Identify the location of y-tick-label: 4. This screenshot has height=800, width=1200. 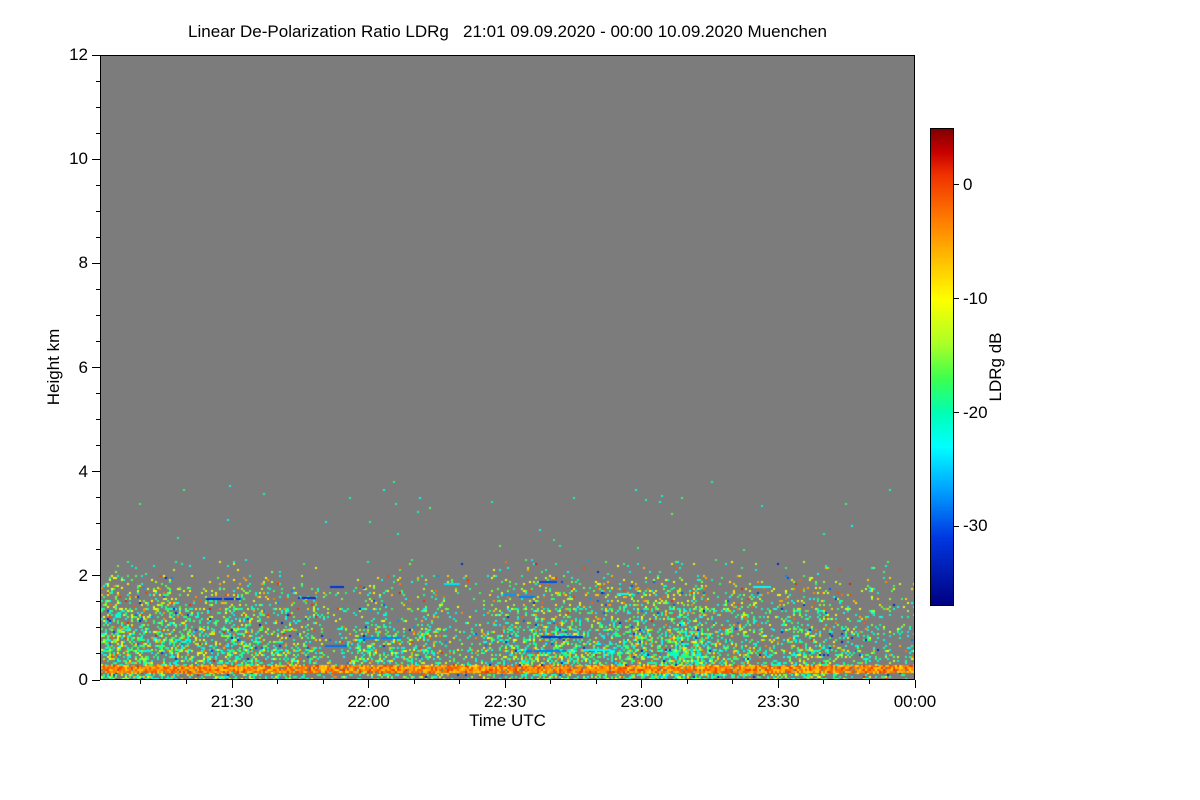
(83, 471).